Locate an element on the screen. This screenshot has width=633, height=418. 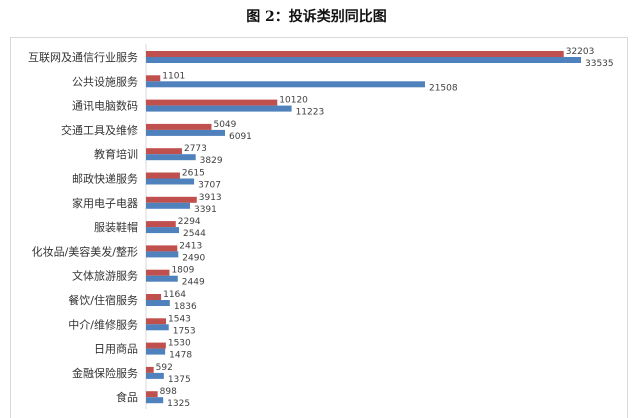
category-label: 通讯电脑数码 is located at coordinates (105, 106).